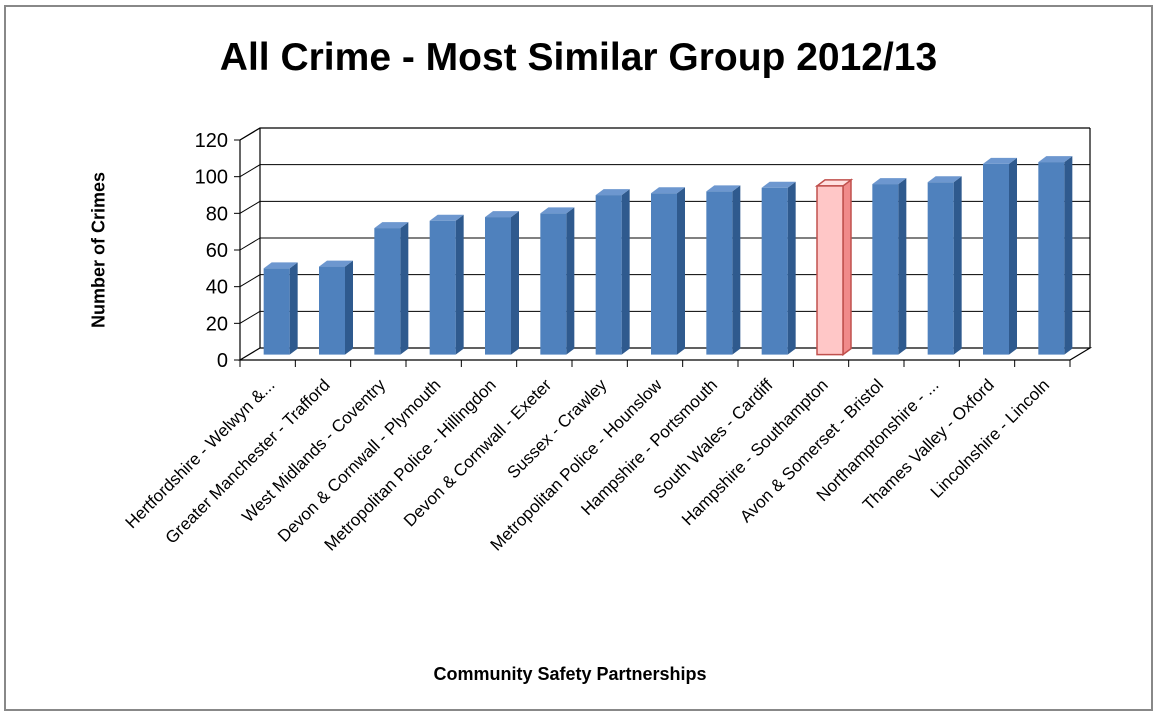  I want to click on y-tick-label: 120, so click(211, 141).